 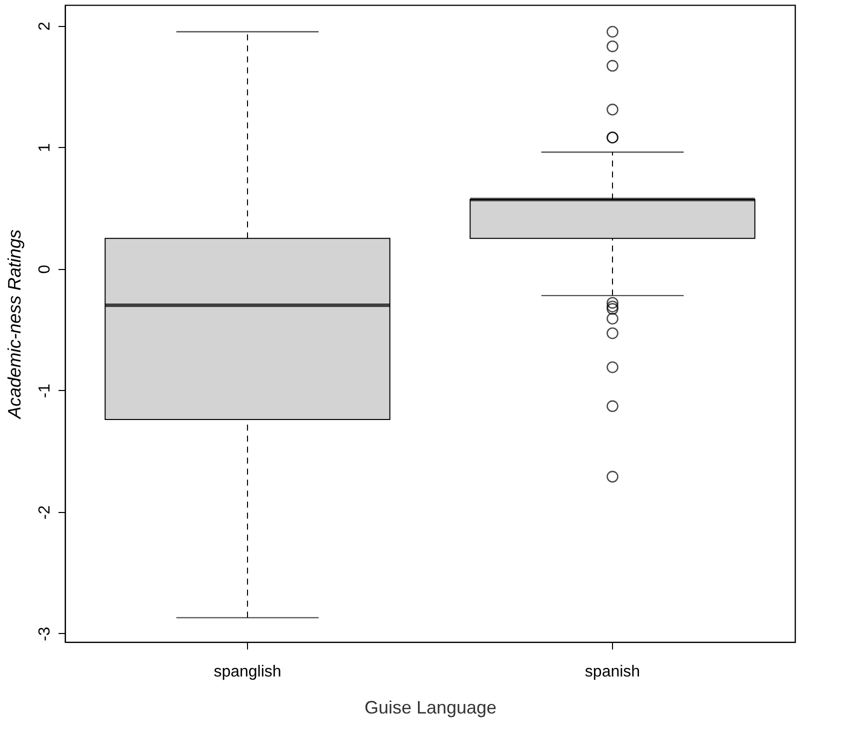 What do you see at coordinates (45, 147) in the screenshot?
I see `y-tick-label: 1` at bounding box center [45, 147].